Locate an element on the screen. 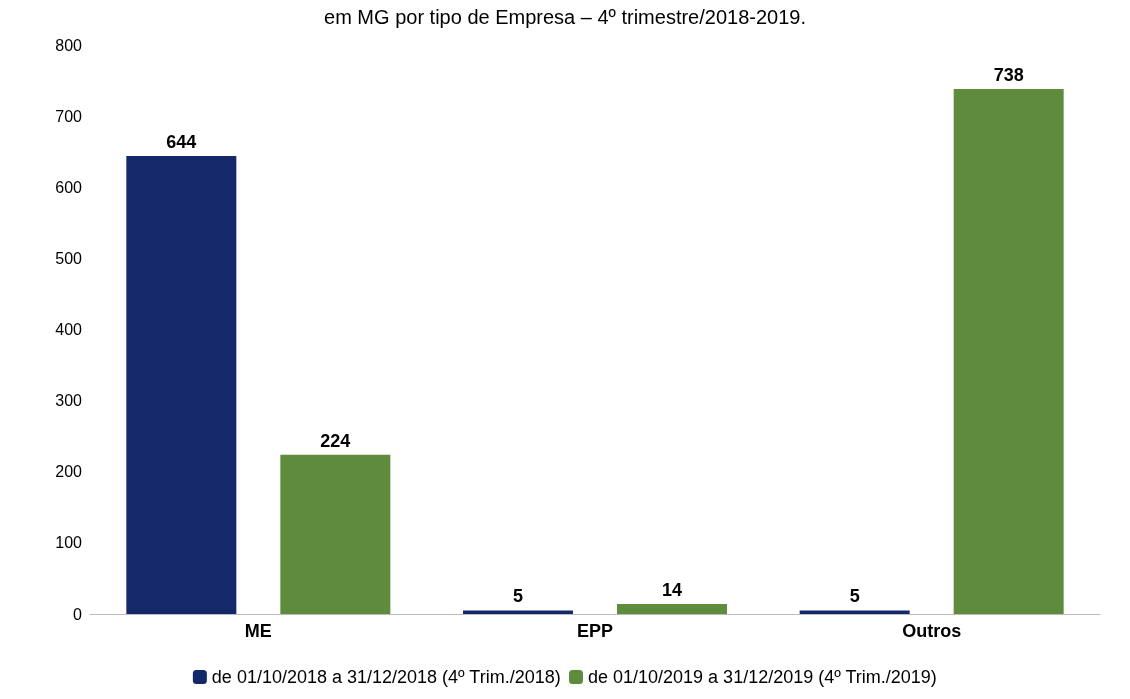 The image size is (1130, 699). chart-title: em MG por tipo de Empresa – 4º trimestre/2018-2019. is located at coordinates (565, 17).